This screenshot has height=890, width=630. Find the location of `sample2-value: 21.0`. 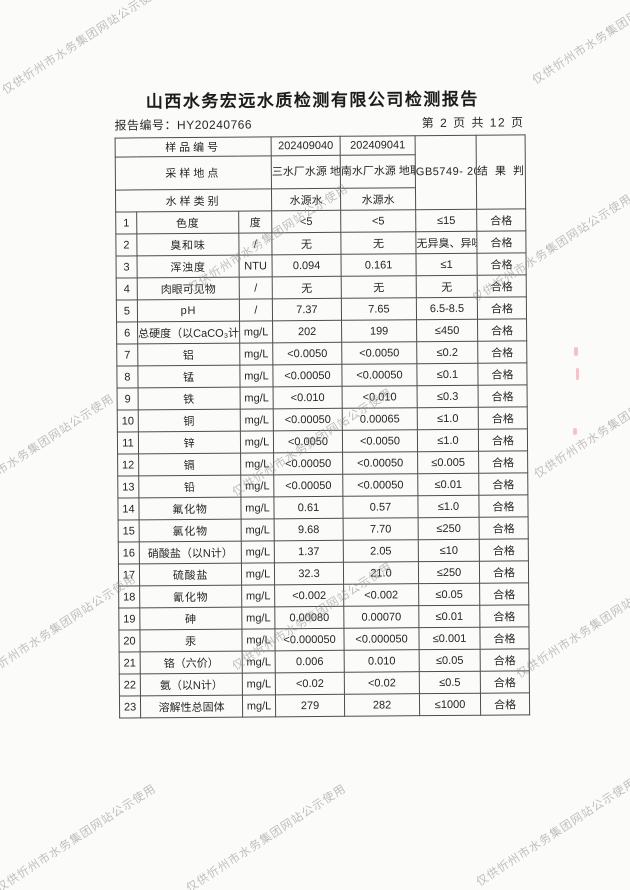

sample2-value: 21.0 is located at coordinates (381, 573).